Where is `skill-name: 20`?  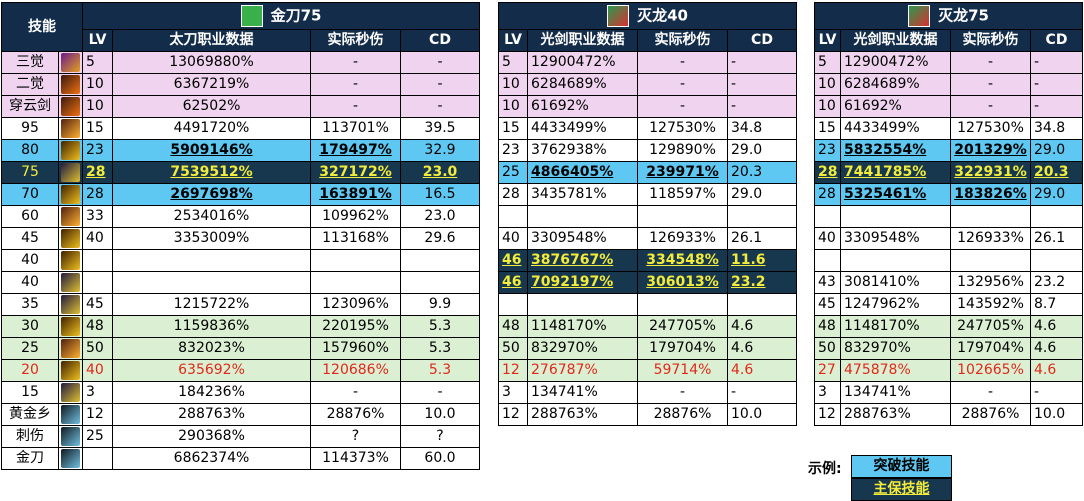
skill-name: 20 is located at coordinates (30, 370).